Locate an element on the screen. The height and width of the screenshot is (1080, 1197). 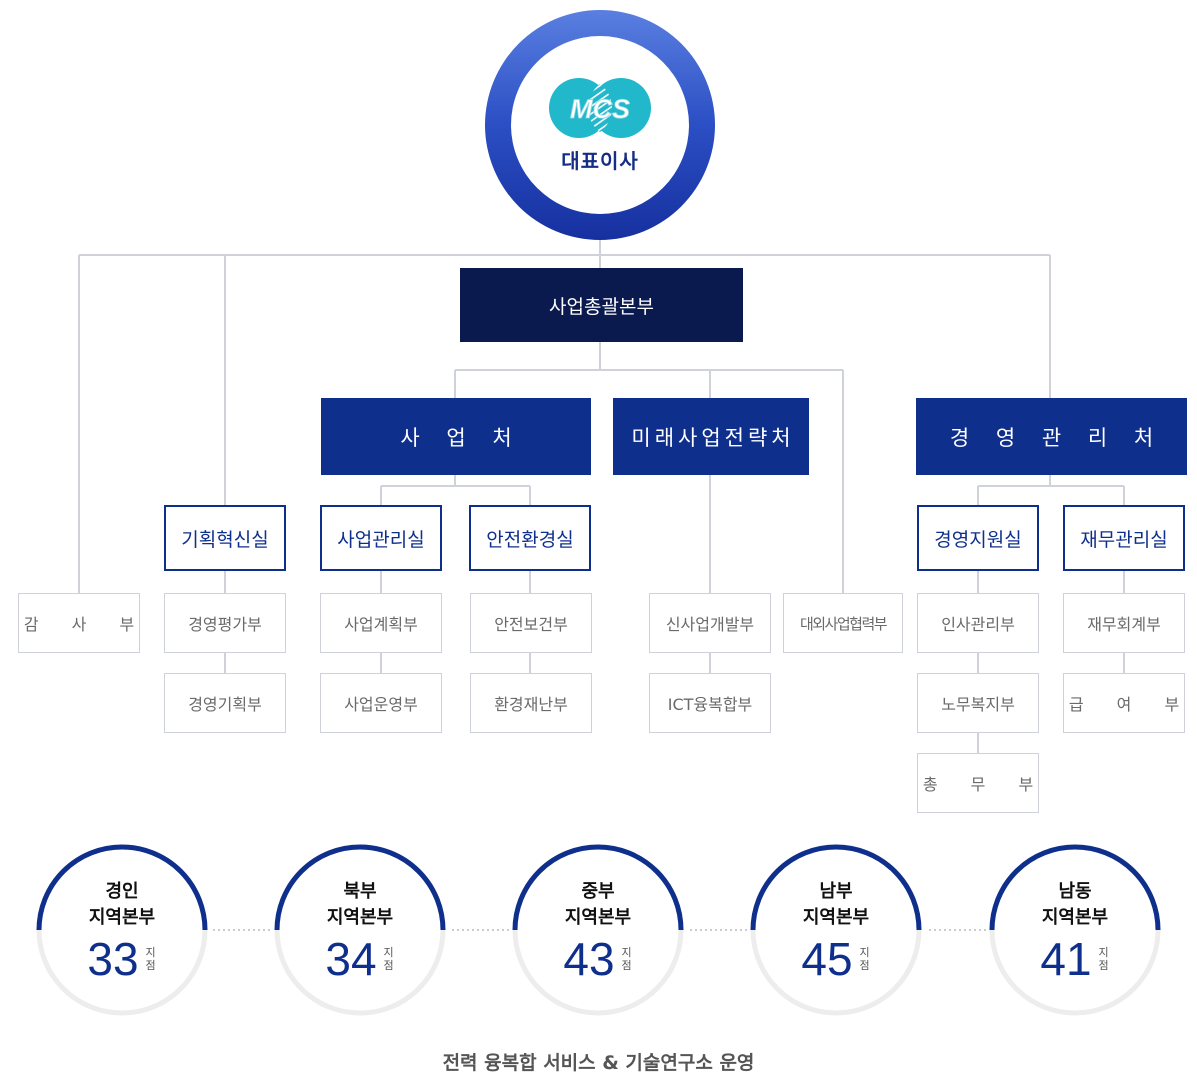
dept-new-business: 신사업개발부 is located at coordinates (710, 623).